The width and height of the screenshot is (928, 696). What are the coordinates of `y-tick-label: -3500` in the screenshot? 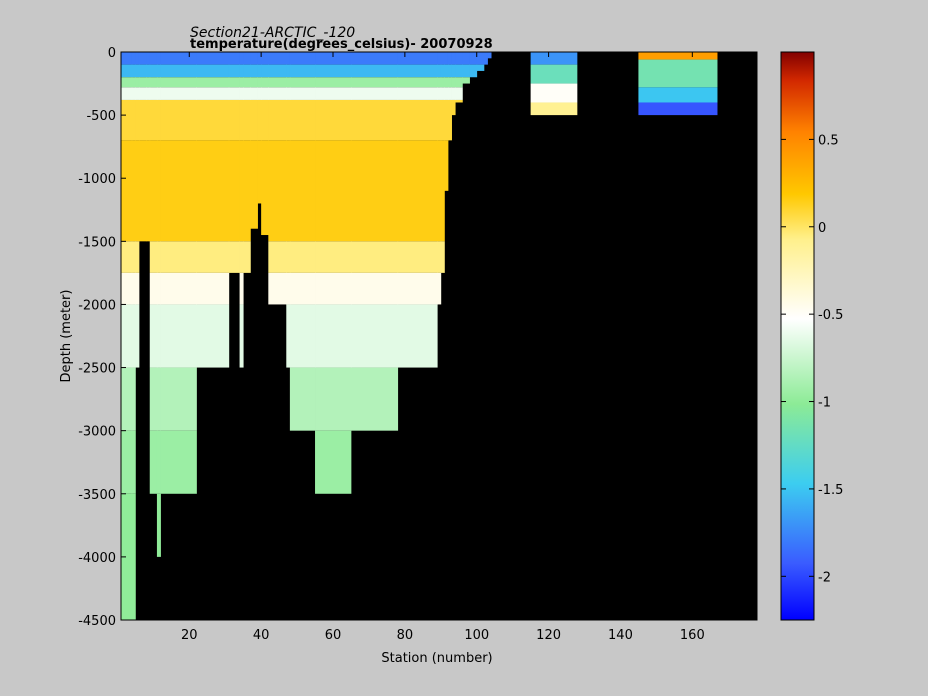 It's located at (97, 495).